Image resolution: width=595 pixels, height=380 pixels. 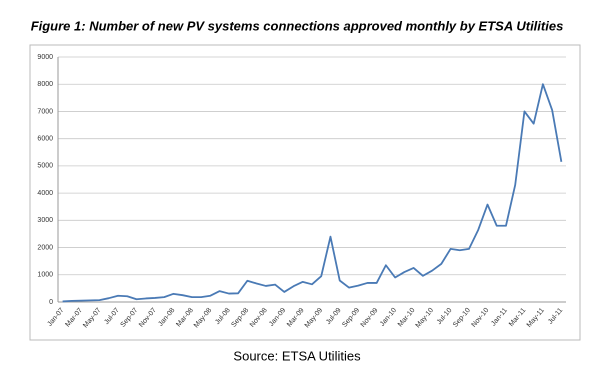 What do you see at coordinates (351, 318) in the screenshot?
I see `x-tick-label: Sep-09` at bounding box center [351, 318].